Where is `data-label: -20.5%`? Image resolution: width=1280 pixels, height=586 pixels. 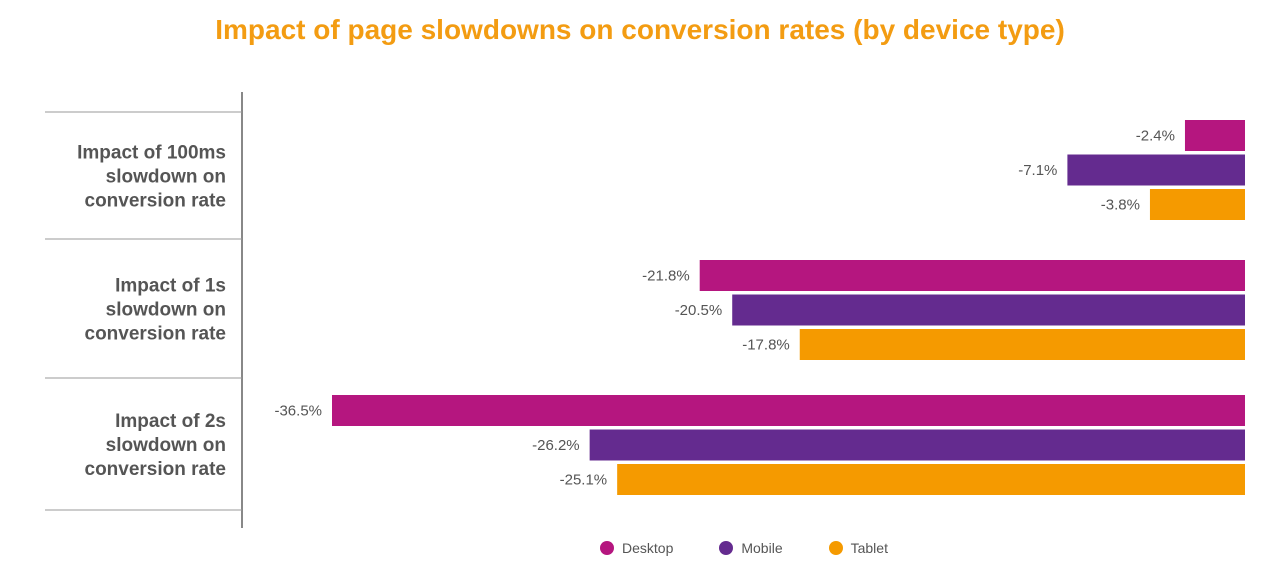
data-label: -20.5% is located at coordinates (699, 310).